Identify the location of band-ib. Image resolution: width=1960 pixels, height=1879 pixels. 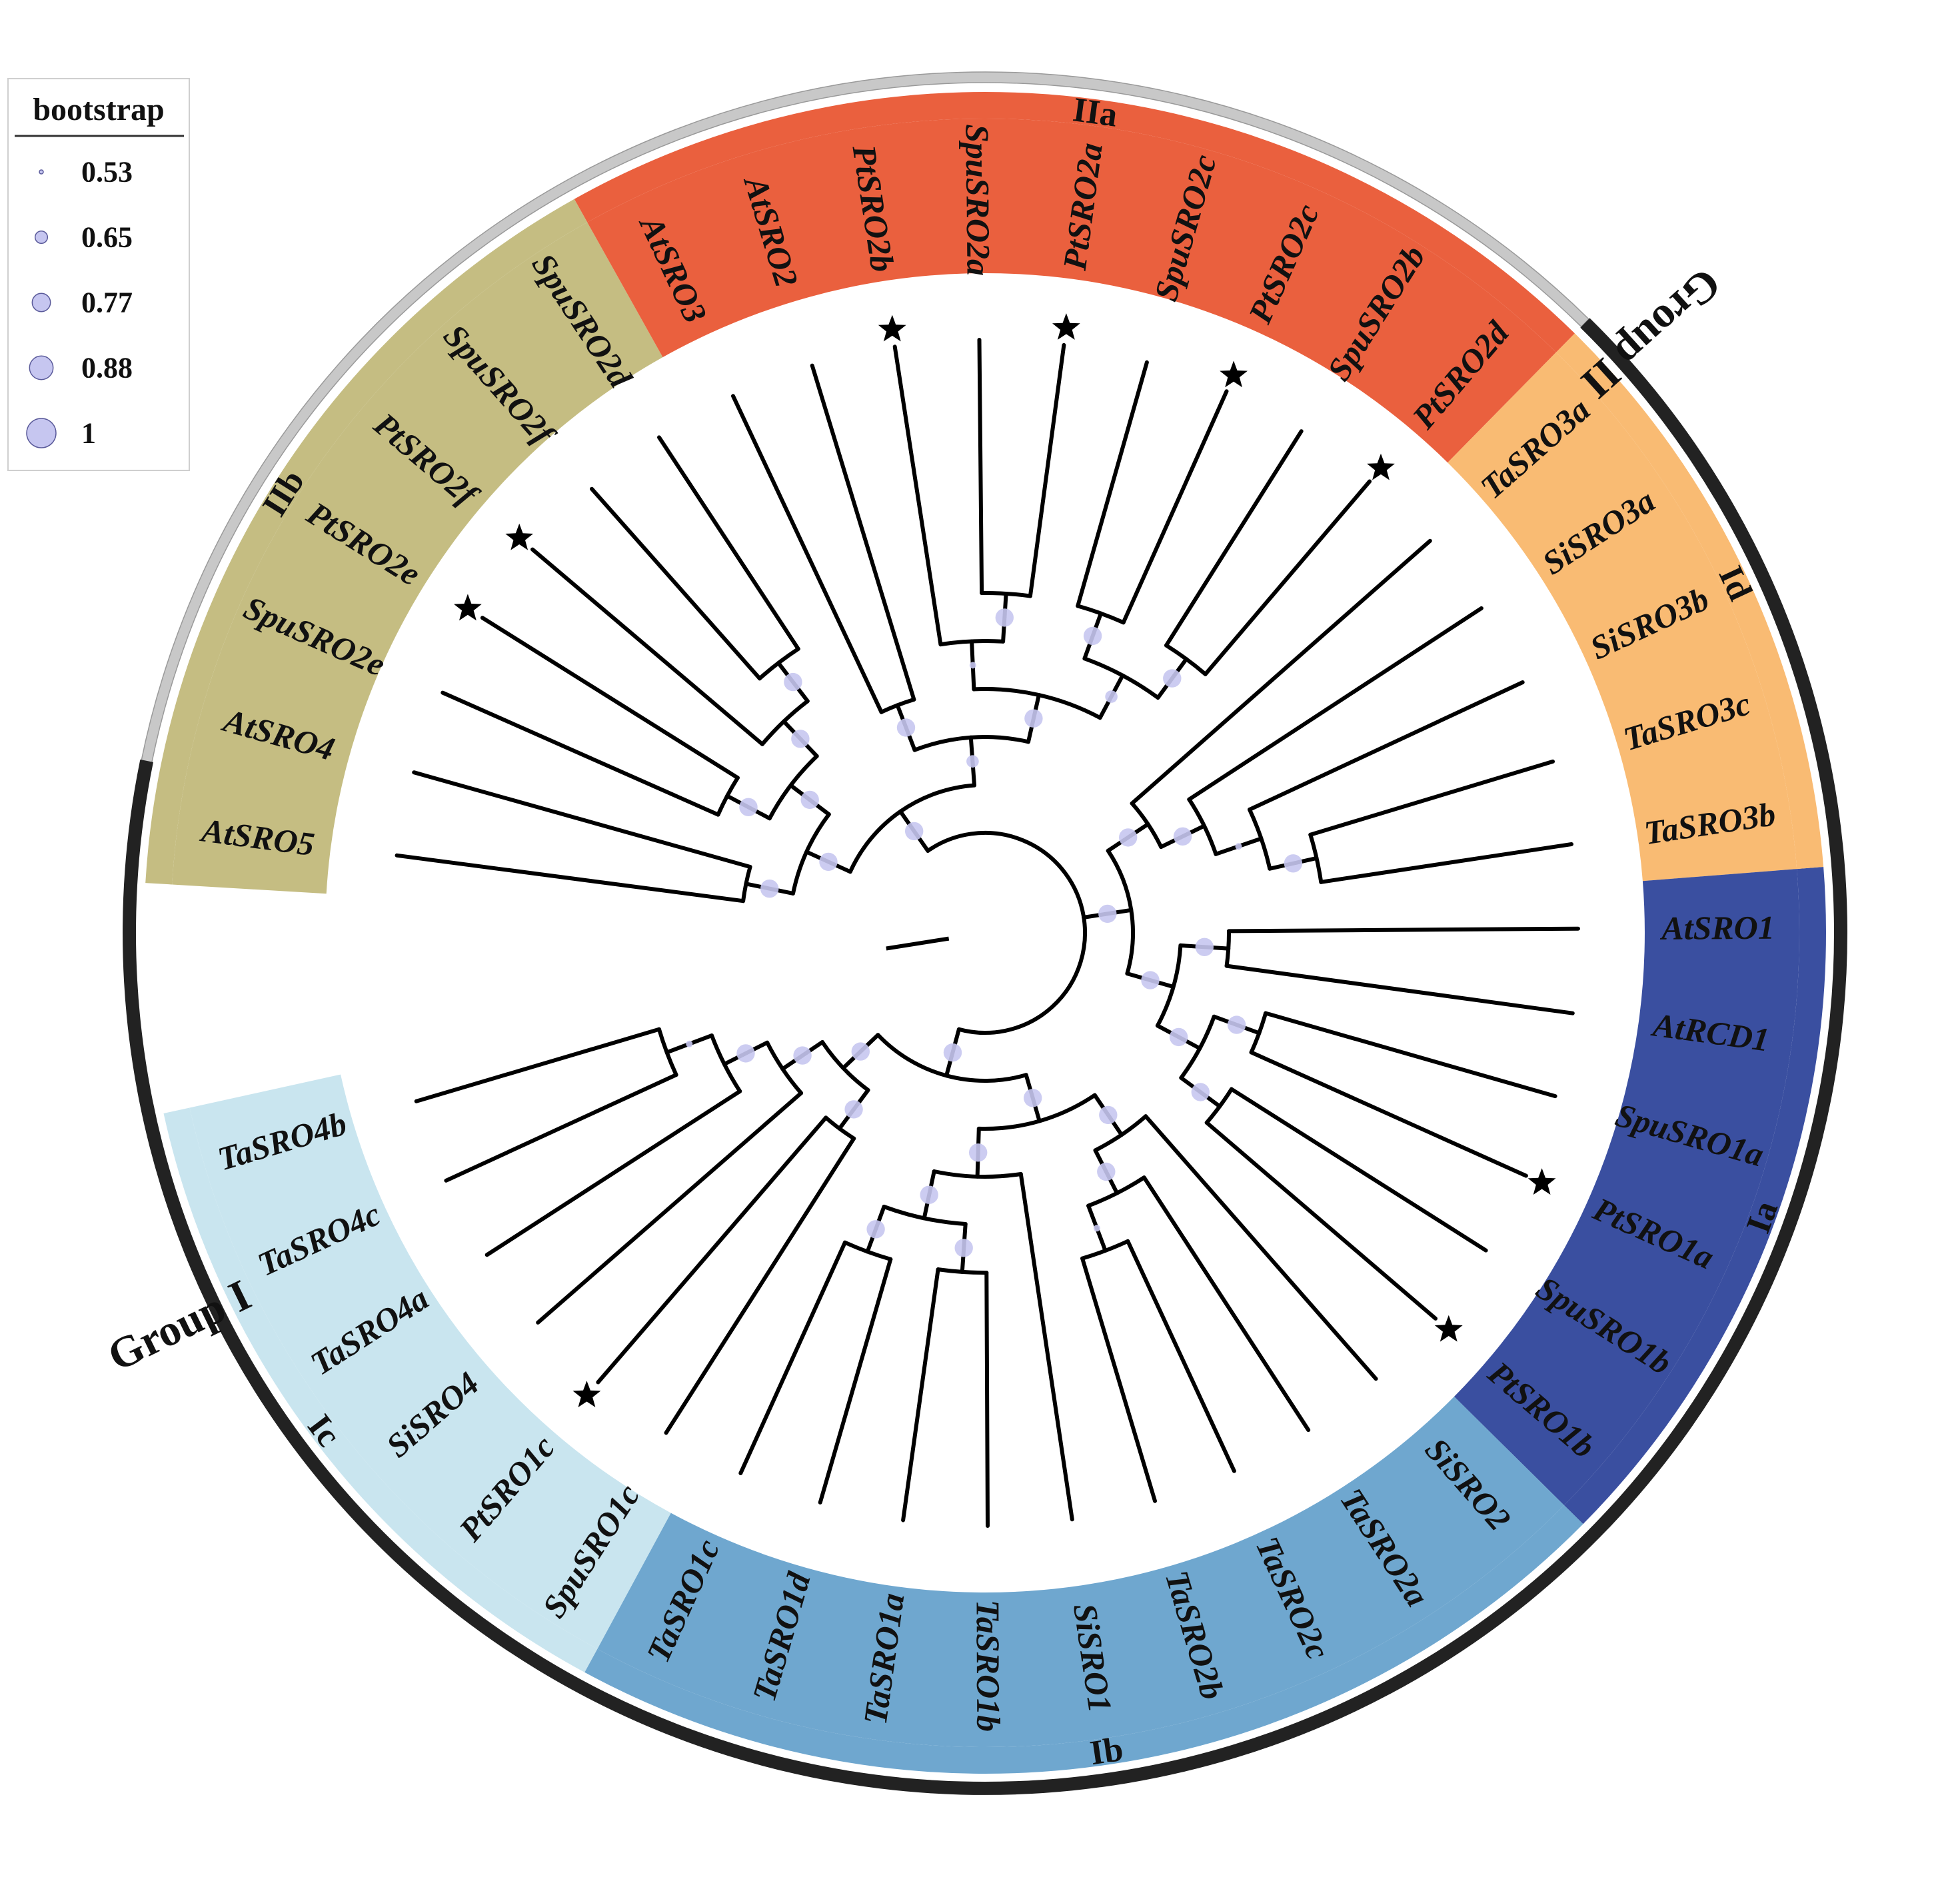
(1080, 1572).